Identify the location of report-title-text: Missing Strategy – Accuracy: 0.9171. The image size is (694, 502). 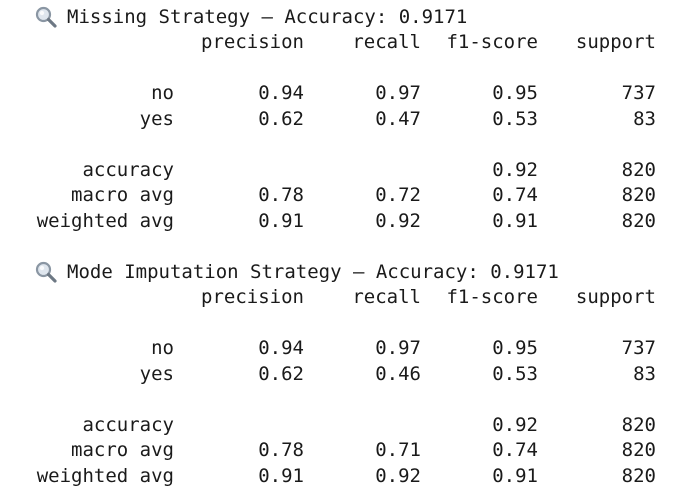
(267, 17).